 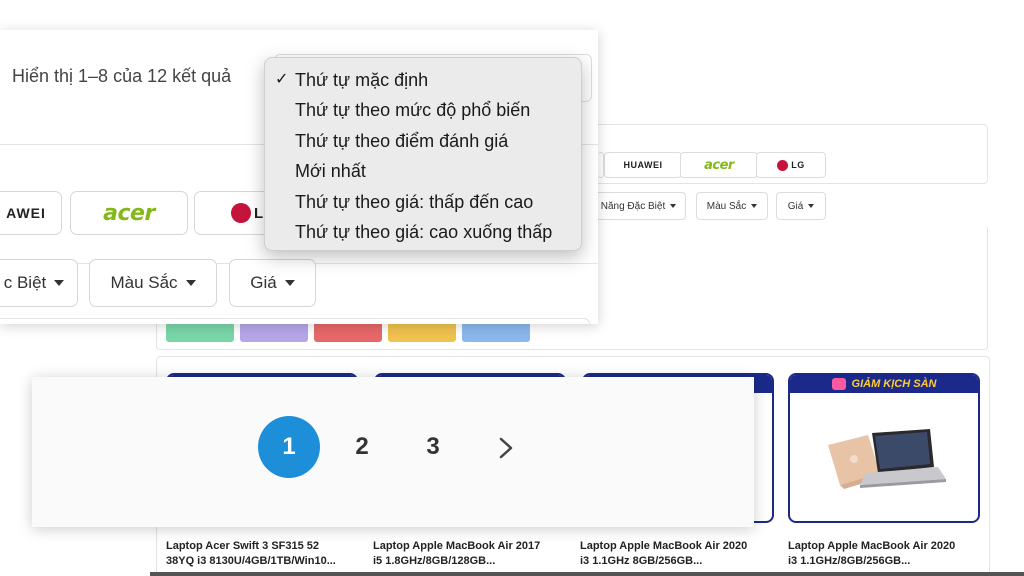 What do you see at coordinates (424, 231) in the screenshot?
I see `sort-option-price-desc: Thứ tự theo giá: cao xuống thấp` at bounding box center [424, 231].